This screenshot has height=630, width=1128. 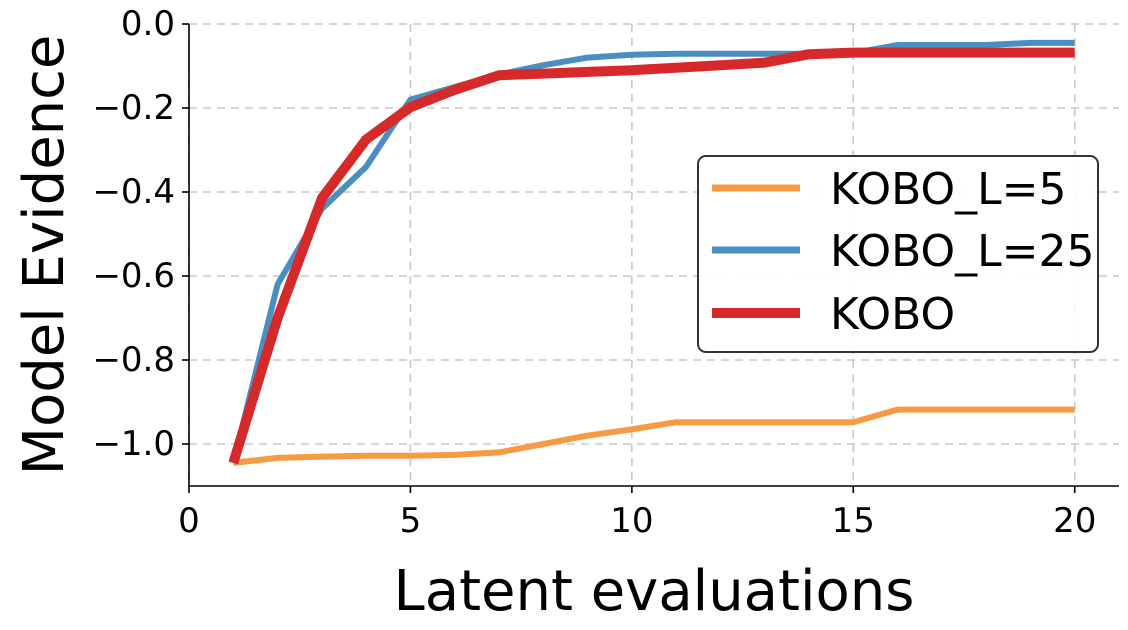 I want to click on y-tick-label: −0.4, so click(x=133, y=192).